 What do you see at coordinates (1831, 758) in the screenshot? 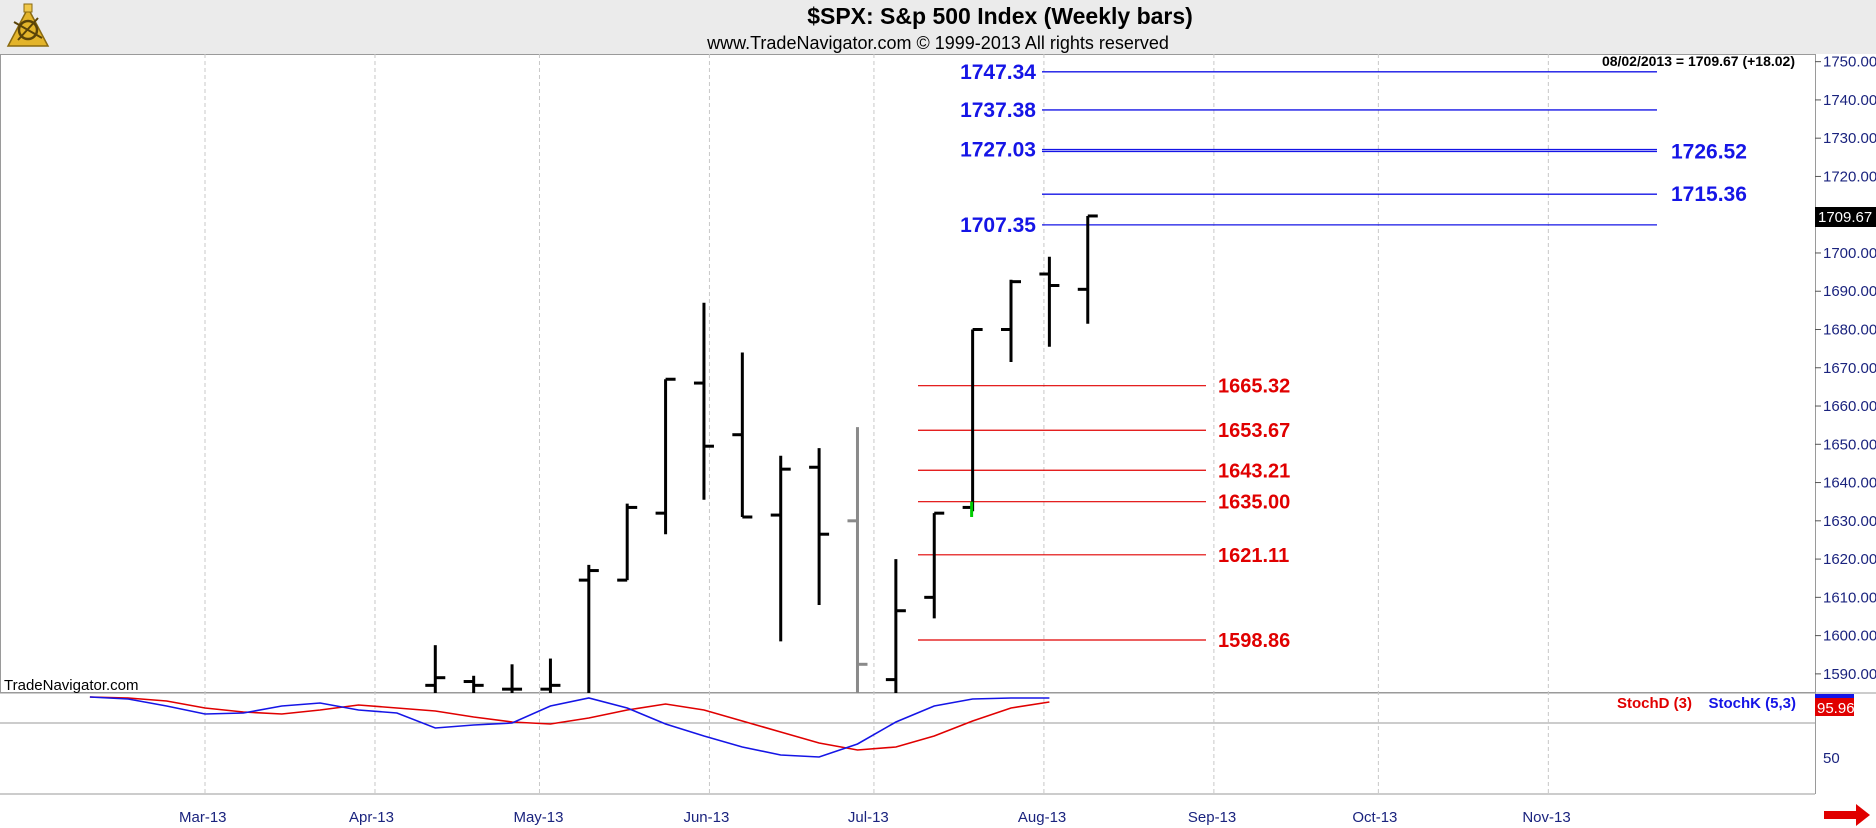
I see `stoch-axis-tick: 50` at bounding box center [1831, 758].